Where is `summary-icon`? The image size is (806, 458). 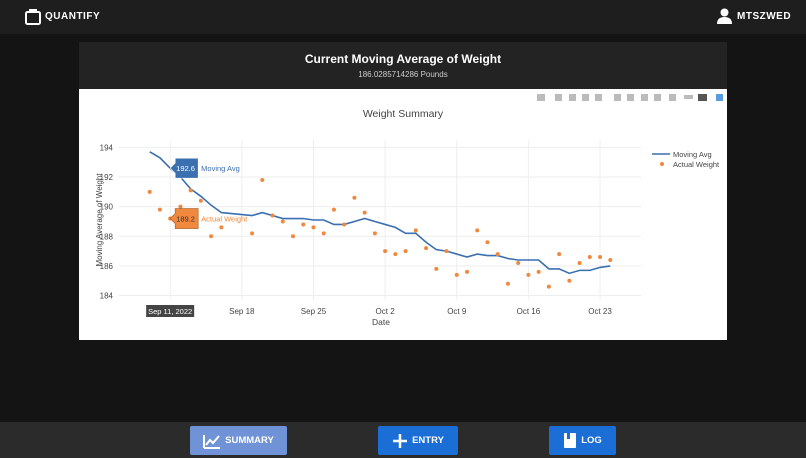
summary-icon is located at coordinates (212, 441).